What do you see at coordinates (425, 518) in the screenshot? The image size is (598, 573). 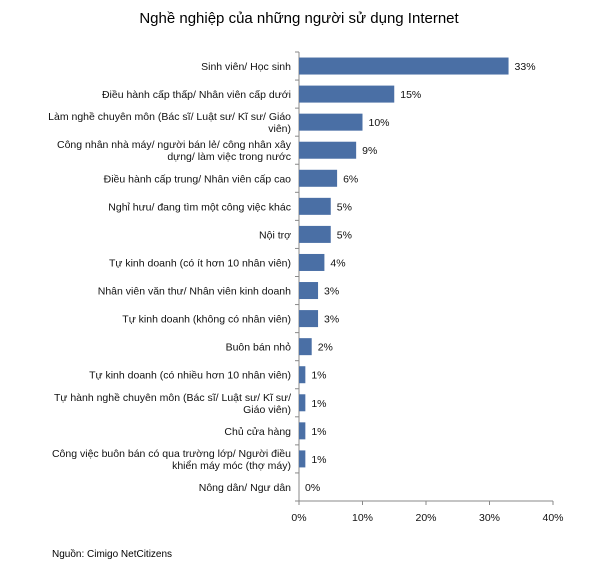 I see `x-tick-label: 20%` at bounding box center [425, 518].